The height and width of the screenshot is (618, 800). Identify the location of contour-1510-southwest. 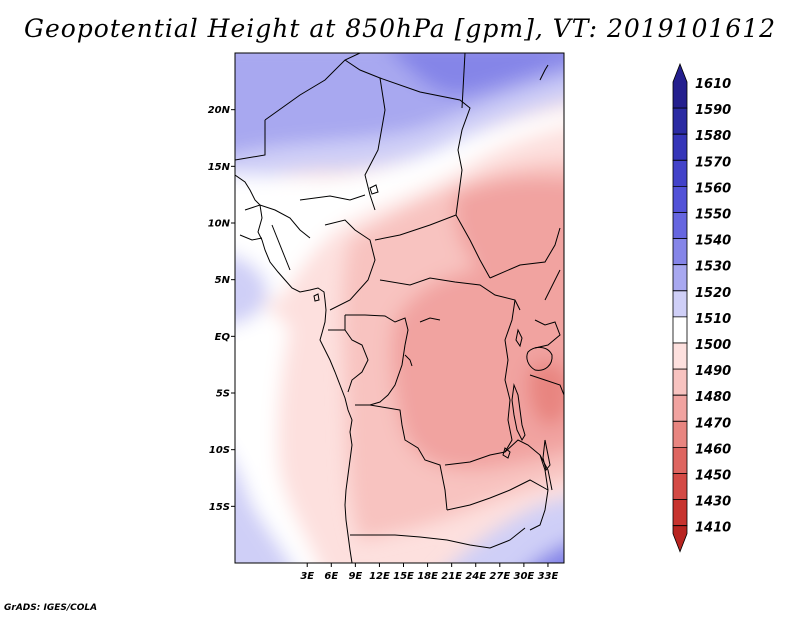
(277, 429).